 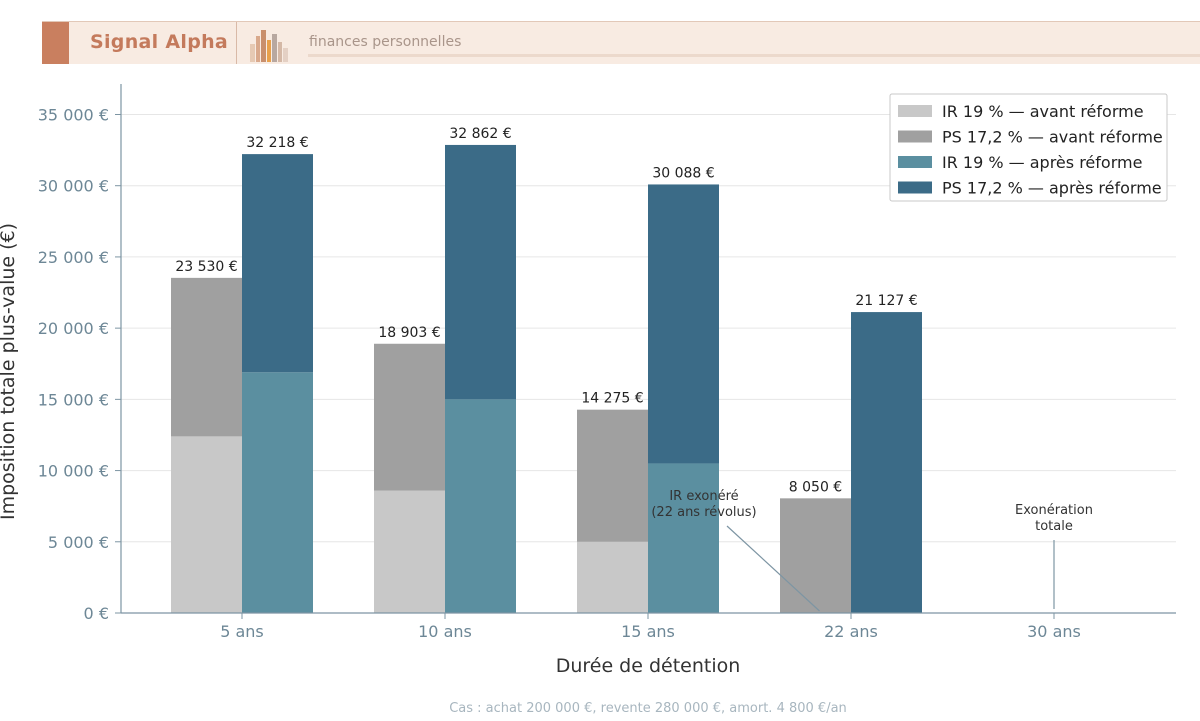 I want to click on bar-ir-19-avant-r-forme-10-ans, so click(x=409, y=551).